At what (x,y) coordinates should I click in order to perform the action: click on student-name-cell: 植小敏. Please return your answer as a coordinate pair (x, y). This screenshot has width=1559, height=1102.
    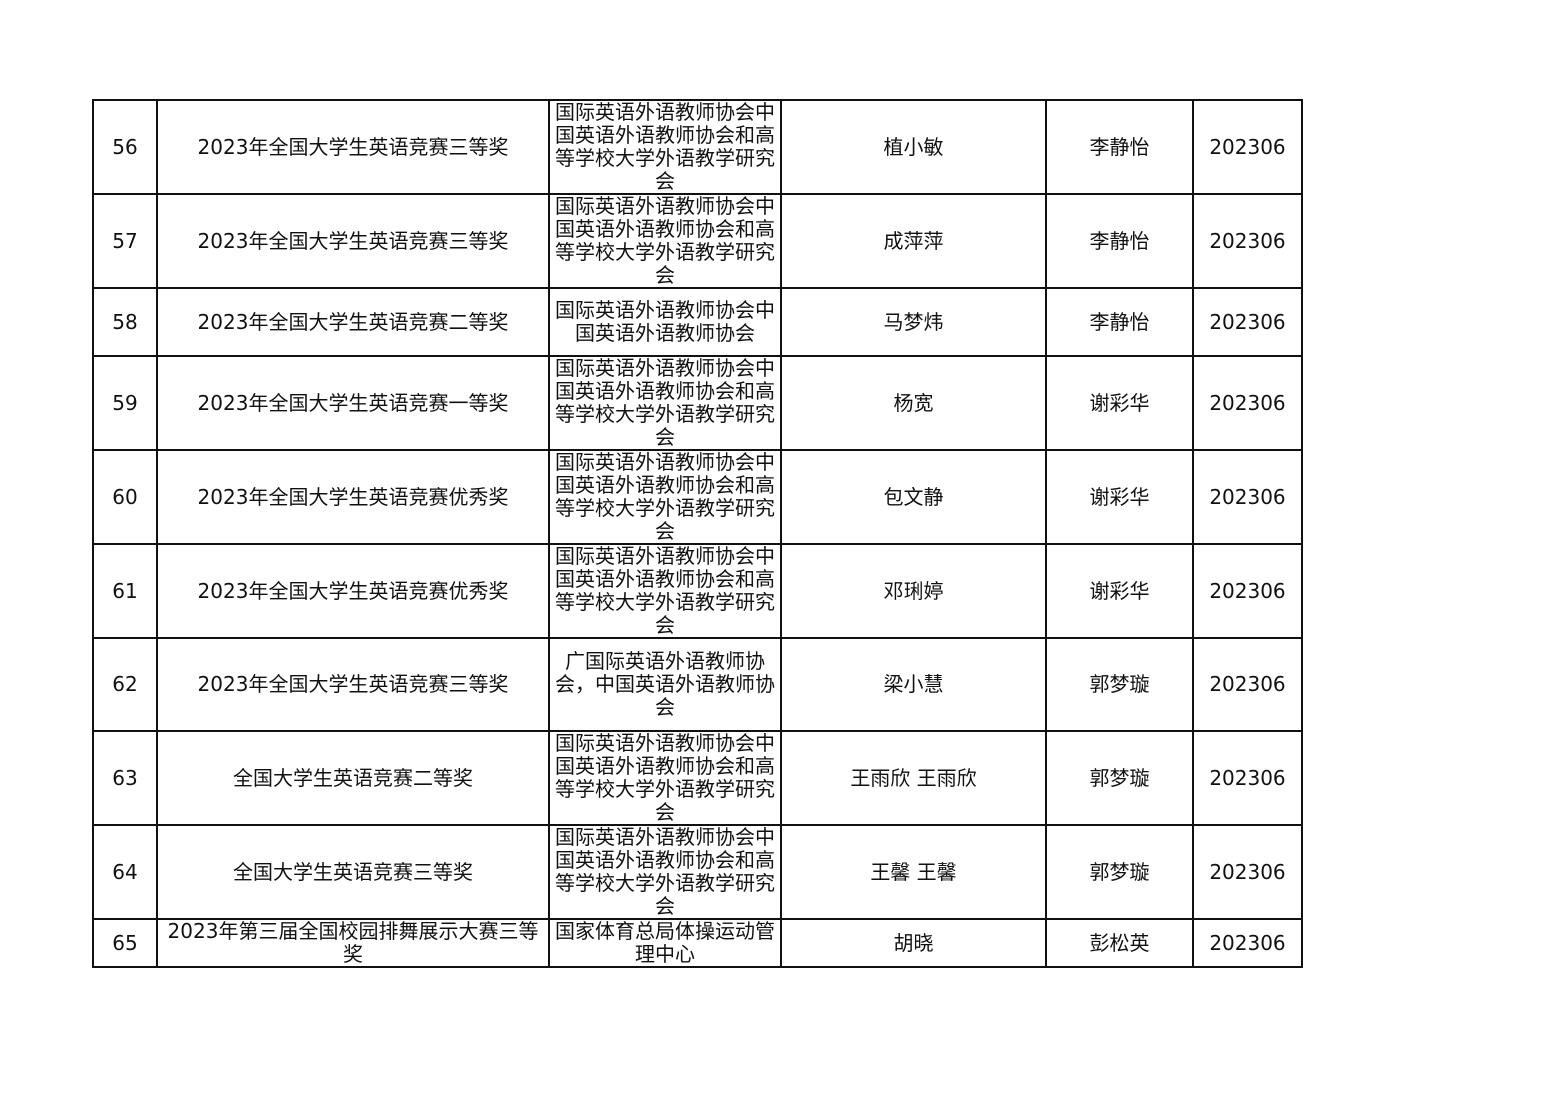
    Looking at the image, I should click on (913, 147).